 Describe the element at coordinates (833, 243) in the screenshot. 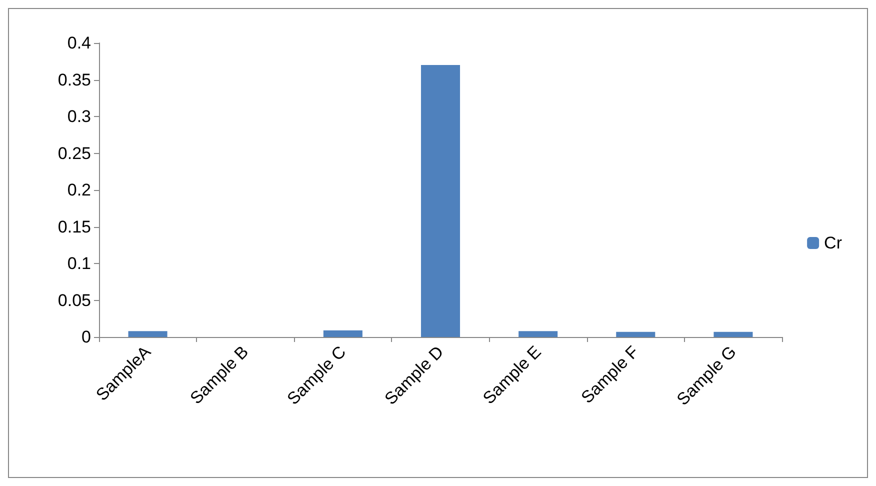

I see `legend-label: Cr` at that location.